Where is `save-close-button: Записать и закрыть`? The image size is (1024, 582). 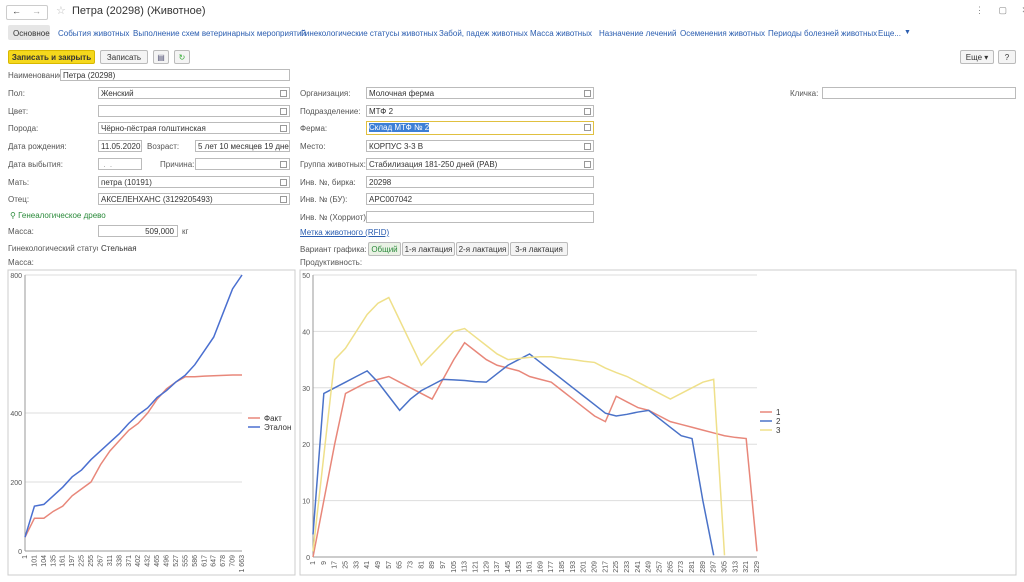
save-close-button: Записать и закрыть is located at coordinates (51, 57).